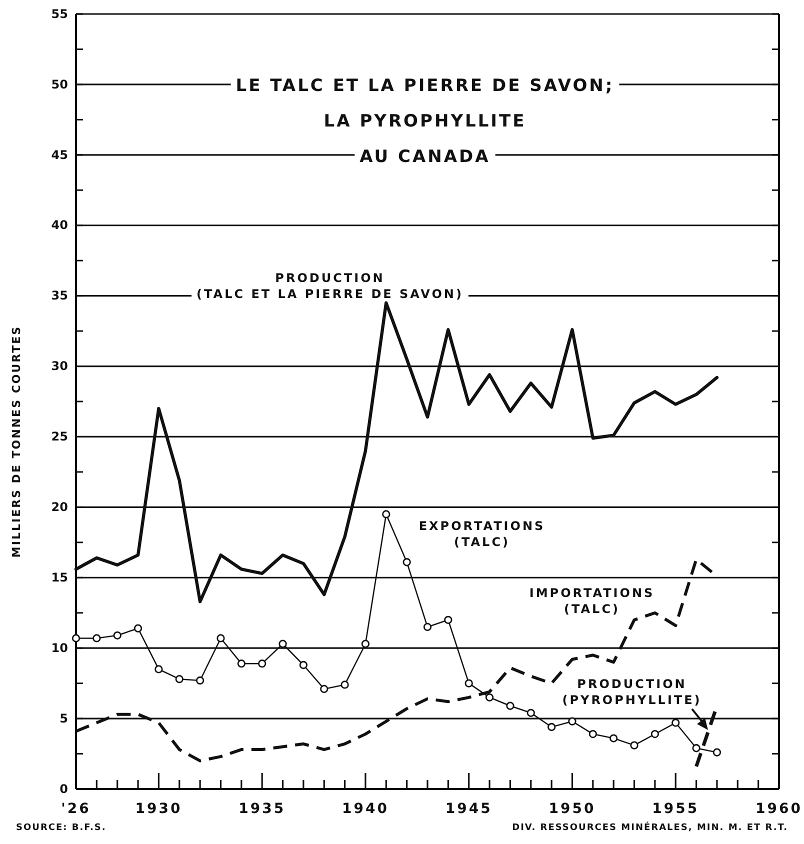 Image resolution: width=804 pixels, height=844 pixels. What do you see at coordinates (59, 507) in the screenshot?
I see `y-tick-label: 20` at bounding box center [59, 507].